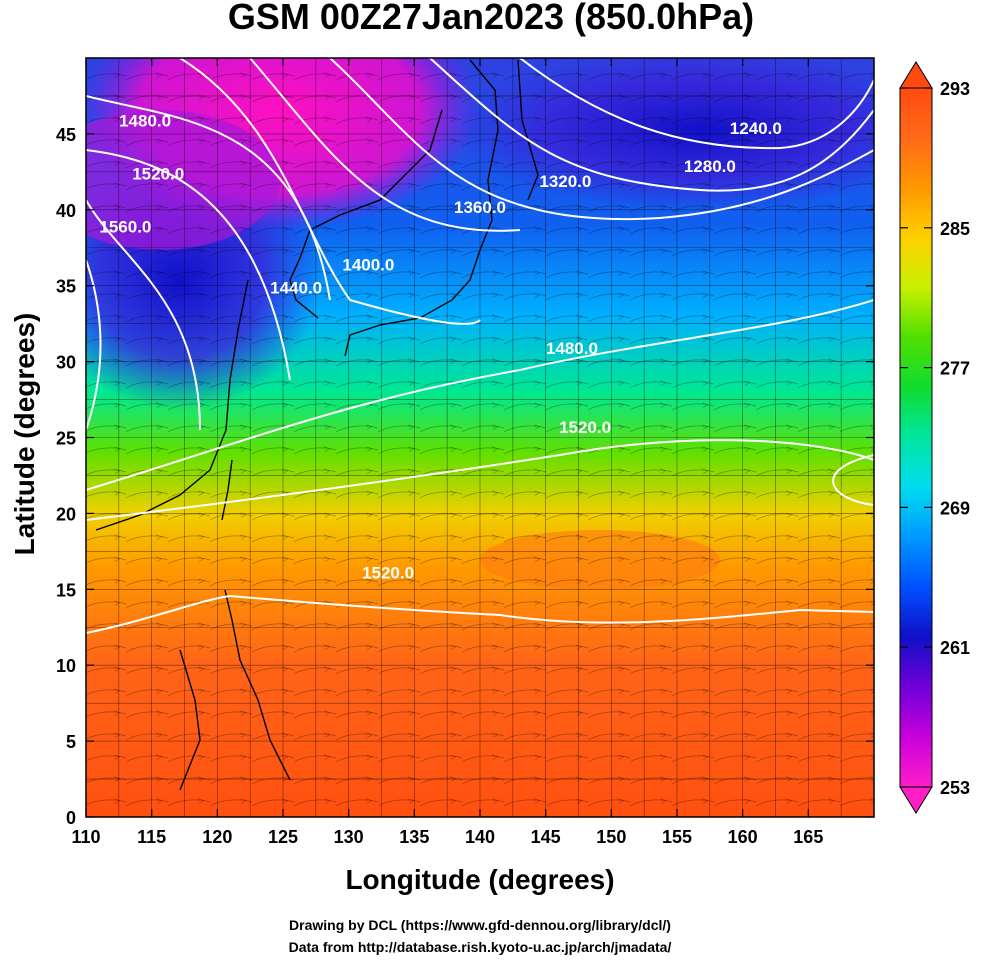 The image size is (982, 962). I want to click on colorbar-tick-label: 277, so click(955, 369).